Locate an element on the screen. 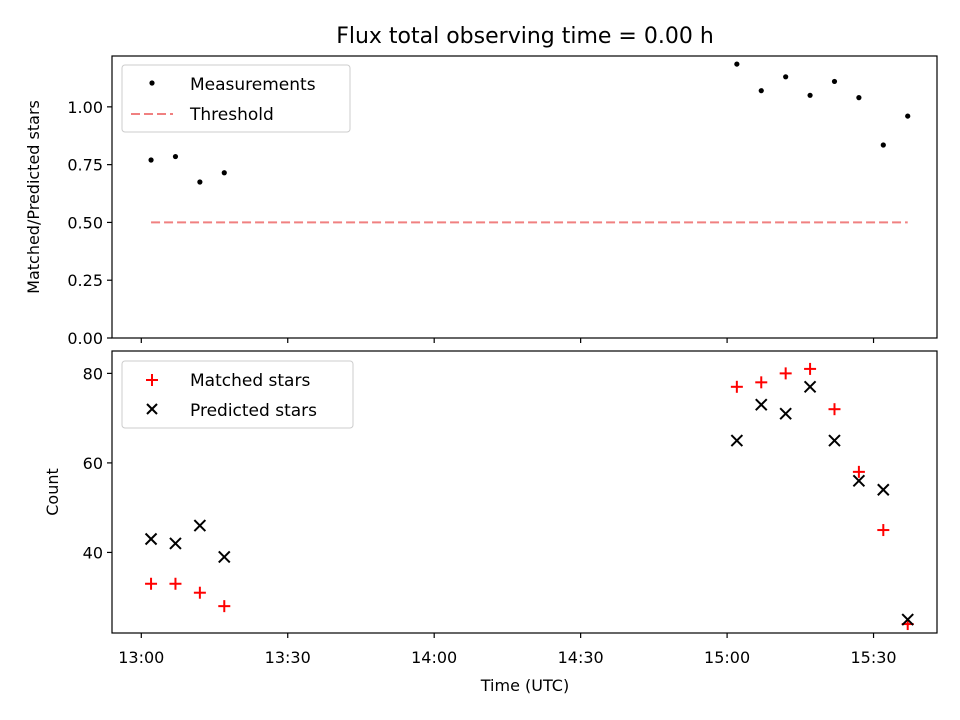 This screenshot has width=960, height=720. top-legend-box is located at coordinates (236, 98).